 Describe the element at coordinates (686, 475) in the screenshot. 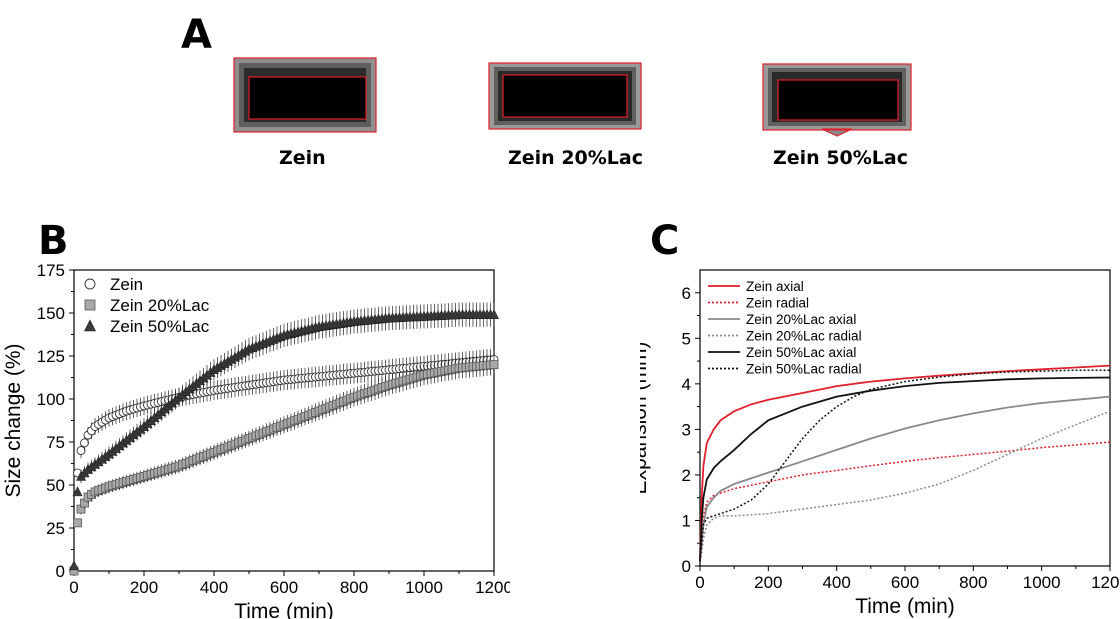

I see `chart-c-ytick-label: 2` at that location.